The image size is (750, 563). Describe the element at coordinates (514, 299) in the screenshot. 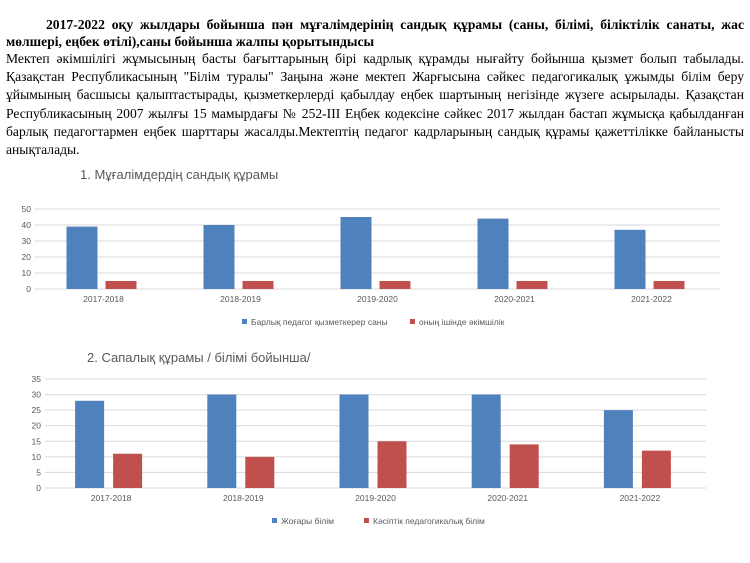

I see `chart1-category-label: 2020-2021` at that location.